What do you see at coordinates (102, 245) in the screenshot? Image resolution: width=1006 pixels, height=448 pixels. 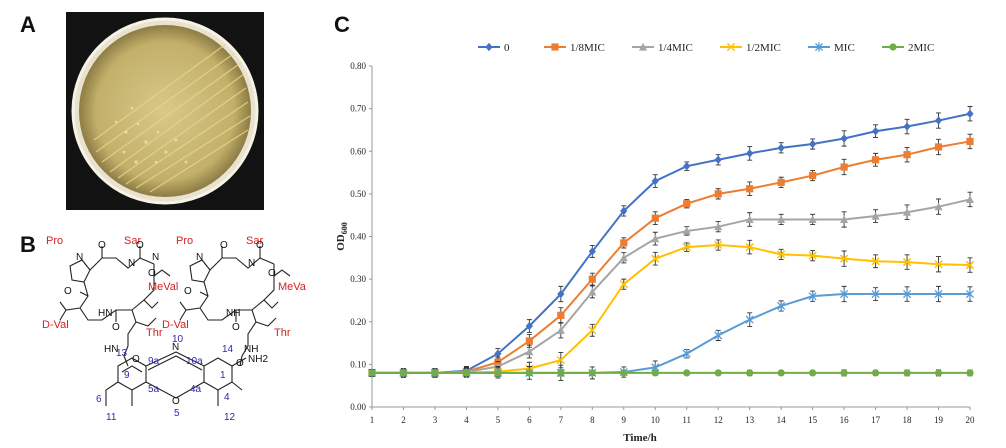 I see `carbonyl-o-1: O` at bounding box center [102, 245].